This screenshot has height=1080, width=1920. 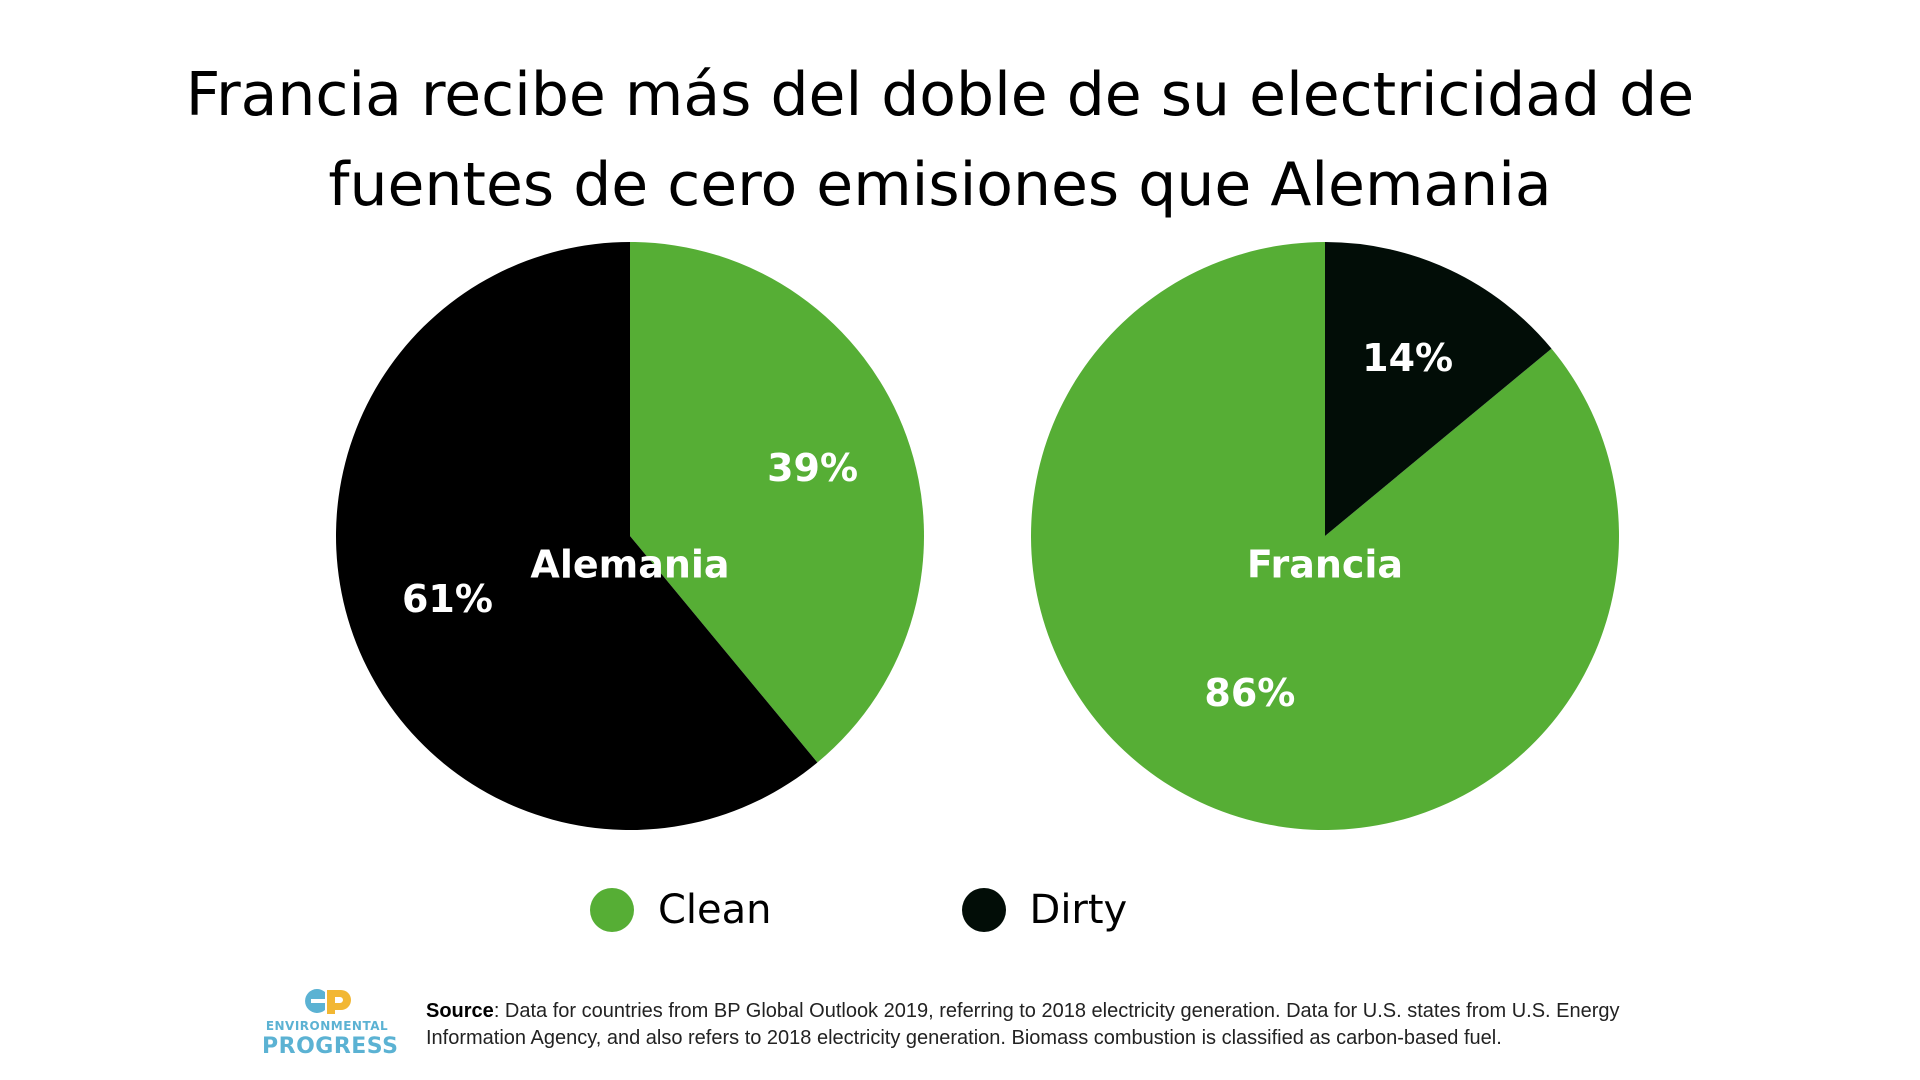 I want to click on legend: Clean Dirty, so click(x=953, y=910).